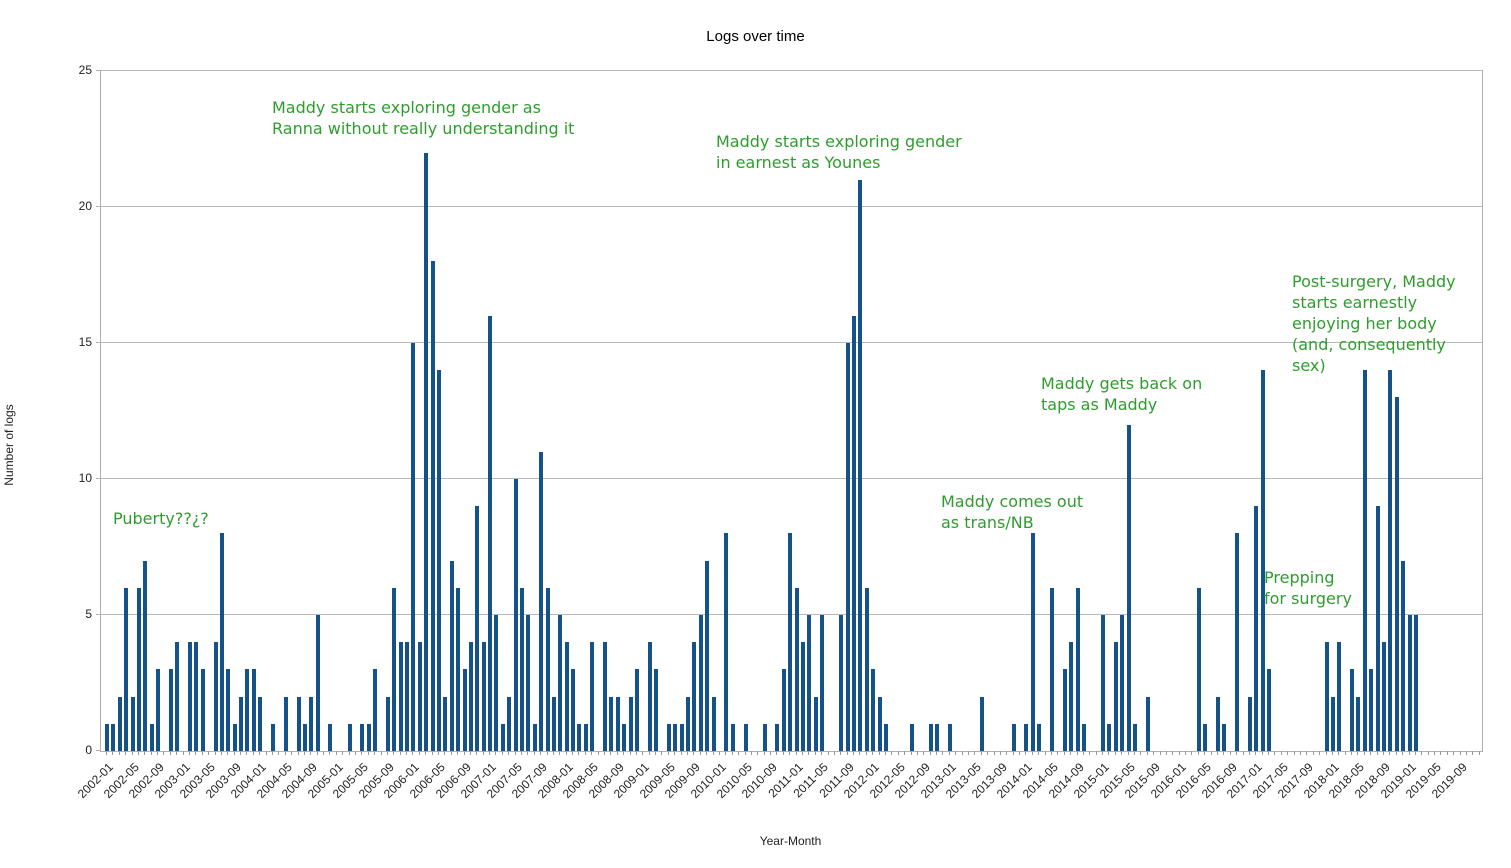  What do you see at coordinates (88, 614) in the screenshot?
I see `y-tick-label: 5` at bounding box center [88, 614].